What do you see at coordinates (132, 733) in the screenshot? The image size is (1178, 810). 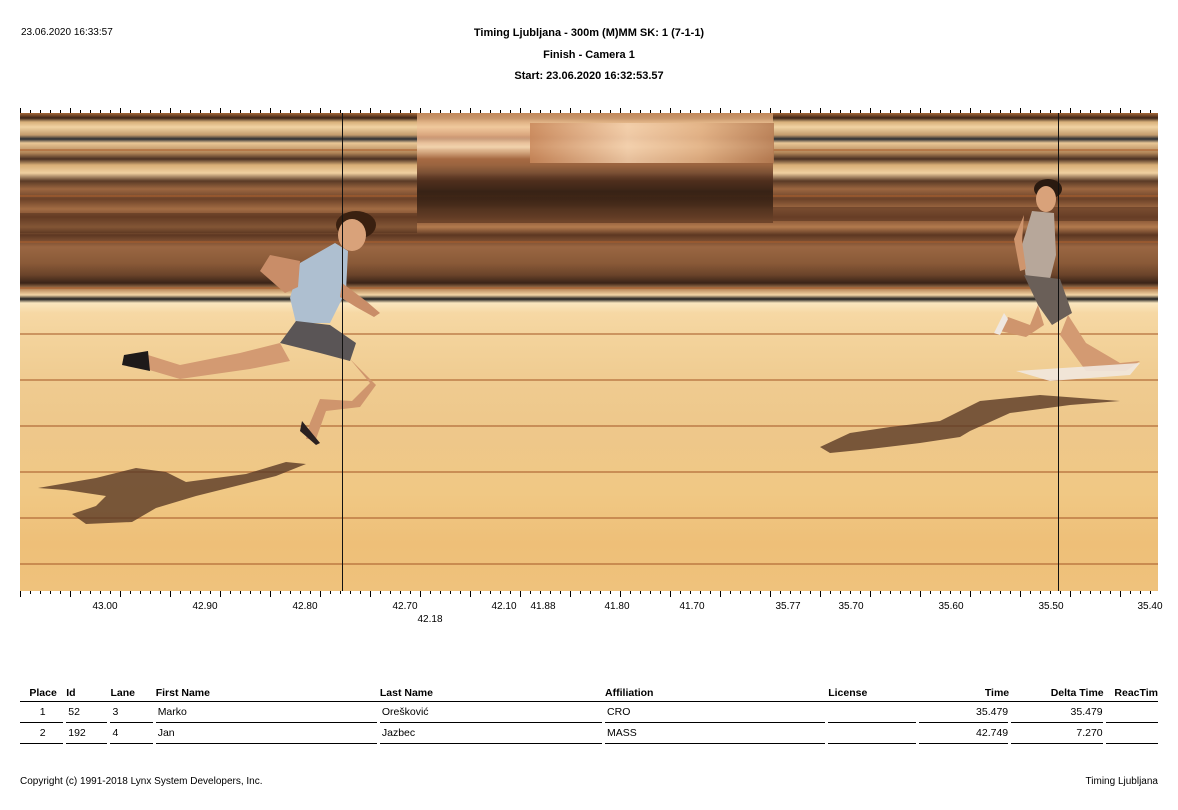 I see `cell-lane: 4` at bounding box center [132, 733].